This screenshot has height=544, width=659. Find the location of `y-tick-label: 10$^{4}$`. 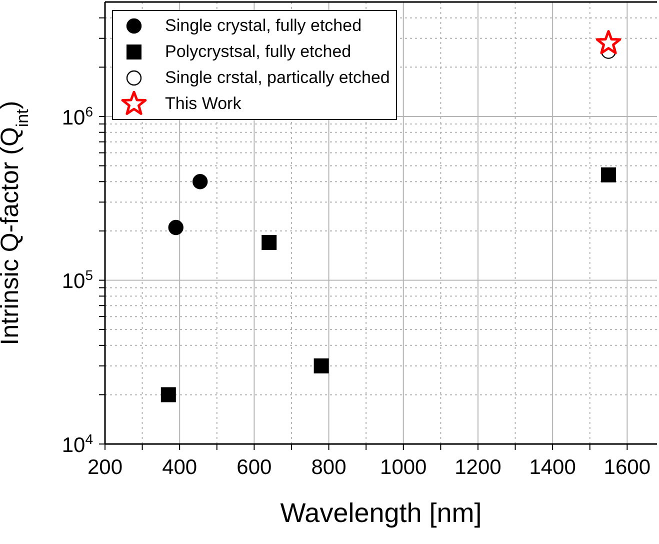

y-tick-label: 10$^{4}$ is located at coordinates (78, 444).